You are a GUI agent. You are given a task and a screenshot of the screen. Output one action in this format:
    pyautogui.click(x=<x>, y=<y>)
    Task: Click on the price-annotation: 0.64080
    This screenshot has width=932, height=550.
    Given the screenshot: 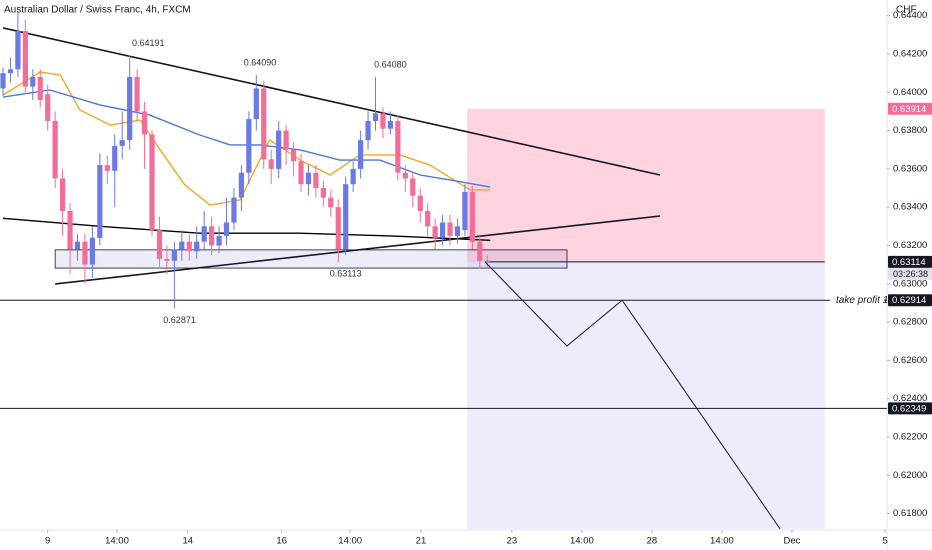 What is the action you would take?
    pyautogui.click(x=390, y=64)
    